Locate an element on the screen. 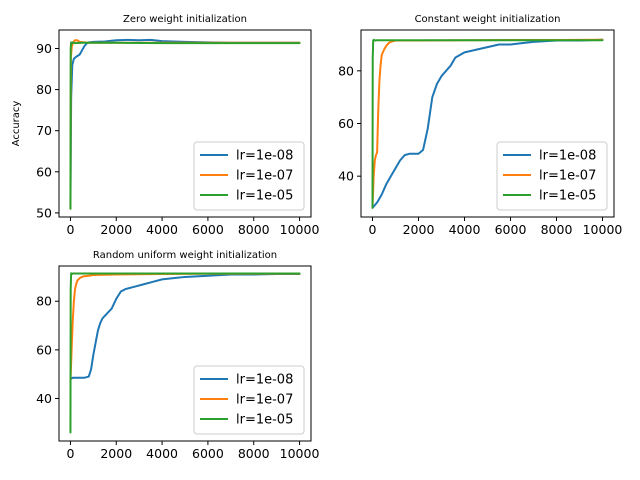  chart-title: Zero weight initialization is located at coordinates (185, 19).